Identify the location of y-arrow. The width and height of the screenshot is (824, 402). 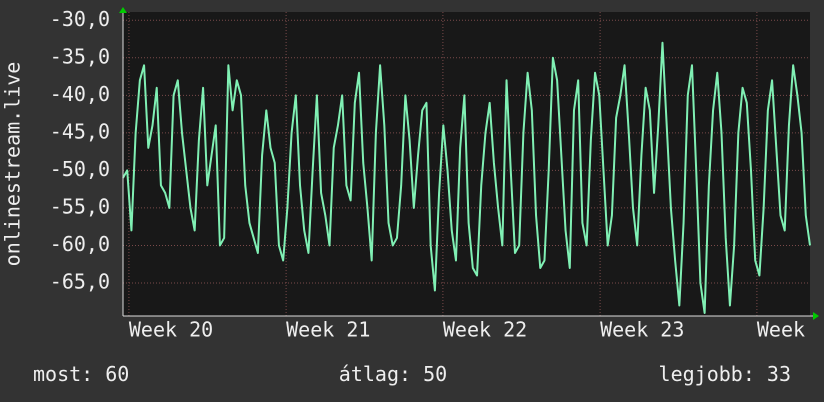
(123, 10).